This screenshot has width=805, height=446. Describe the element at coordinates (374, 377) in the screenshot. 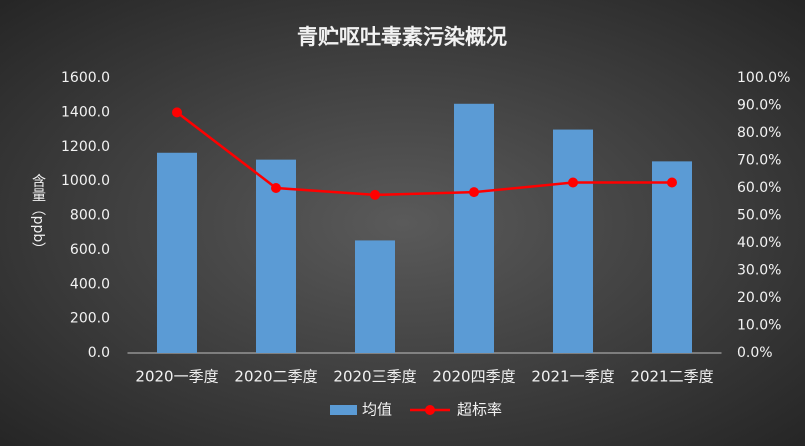

I see `x-tick-label: 2020三季度` at that location.